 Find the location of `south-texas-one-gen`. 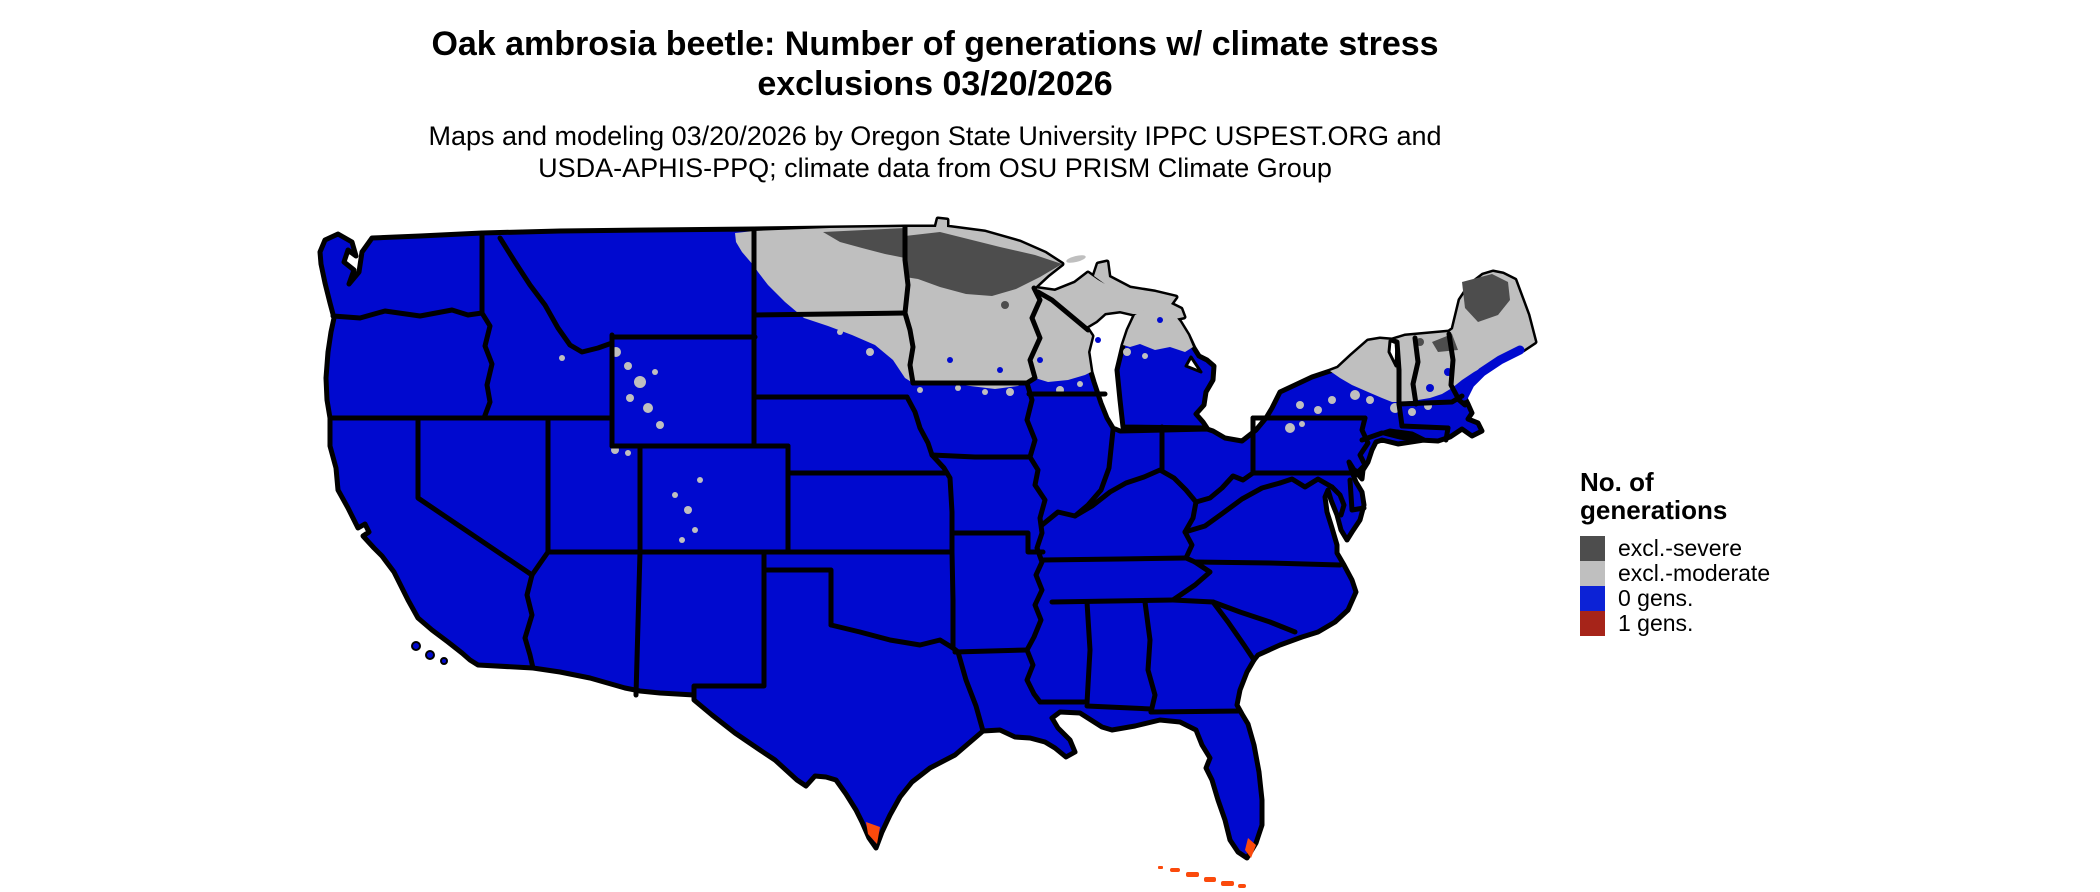

south-texas-one-gen is located at coordinates (873, 833).